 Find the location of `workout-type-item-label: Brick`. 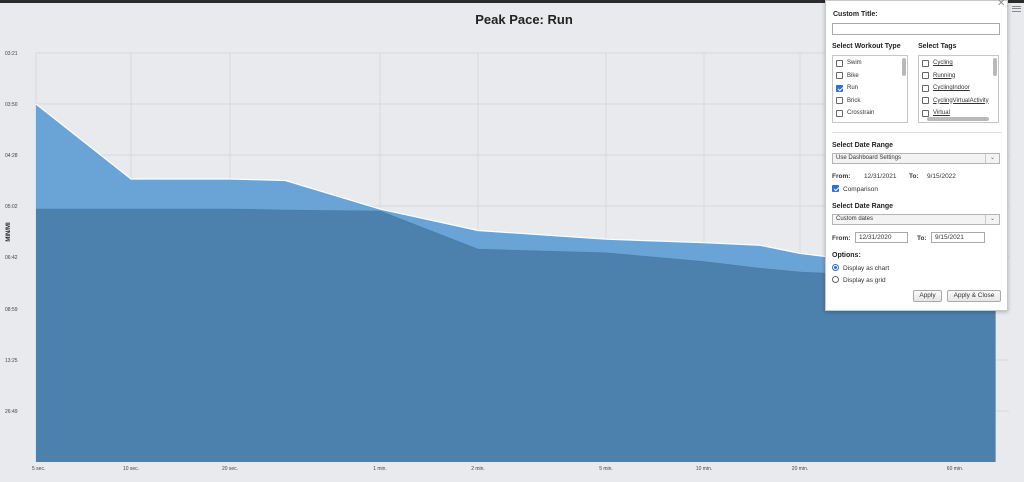

workout-type-item-label: Brick is located at coordinates (854, 100).